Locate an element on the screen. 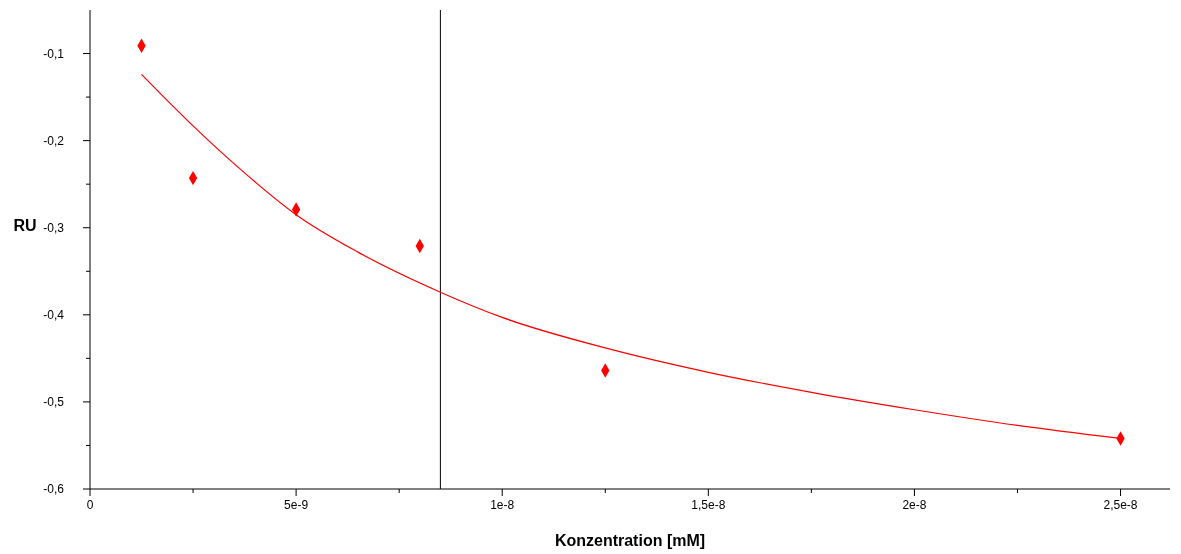 This screenshot has width=1181, height=554. y-tick-label: -0,4 is located at coordinates (54, 314).